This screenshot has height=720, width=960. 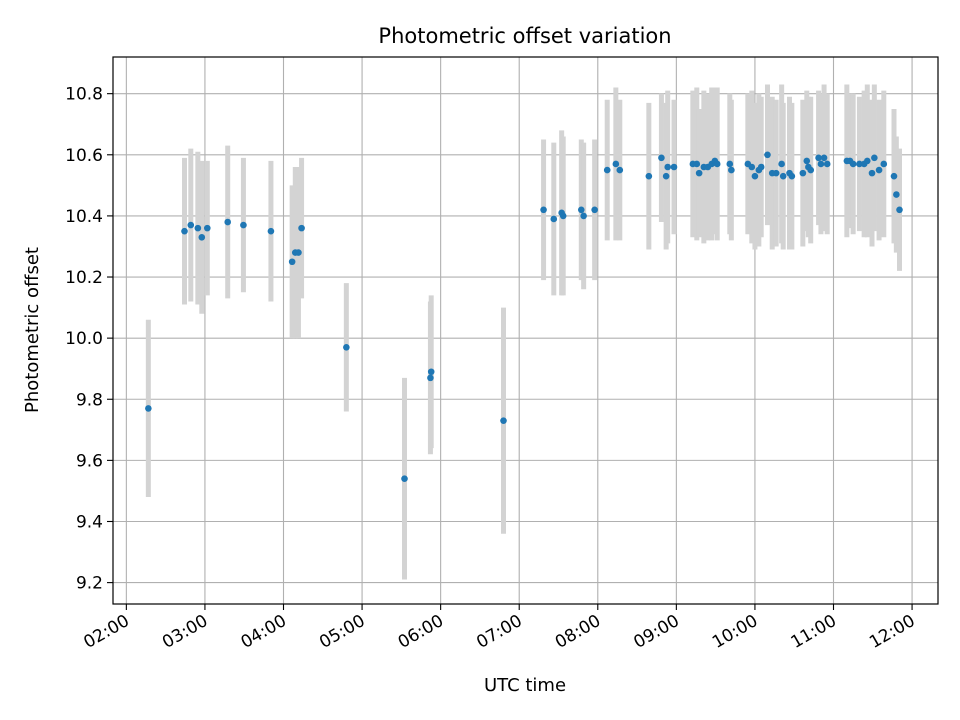 I want to click on y-tick-label: 10.4, so click(x=84, y=217).